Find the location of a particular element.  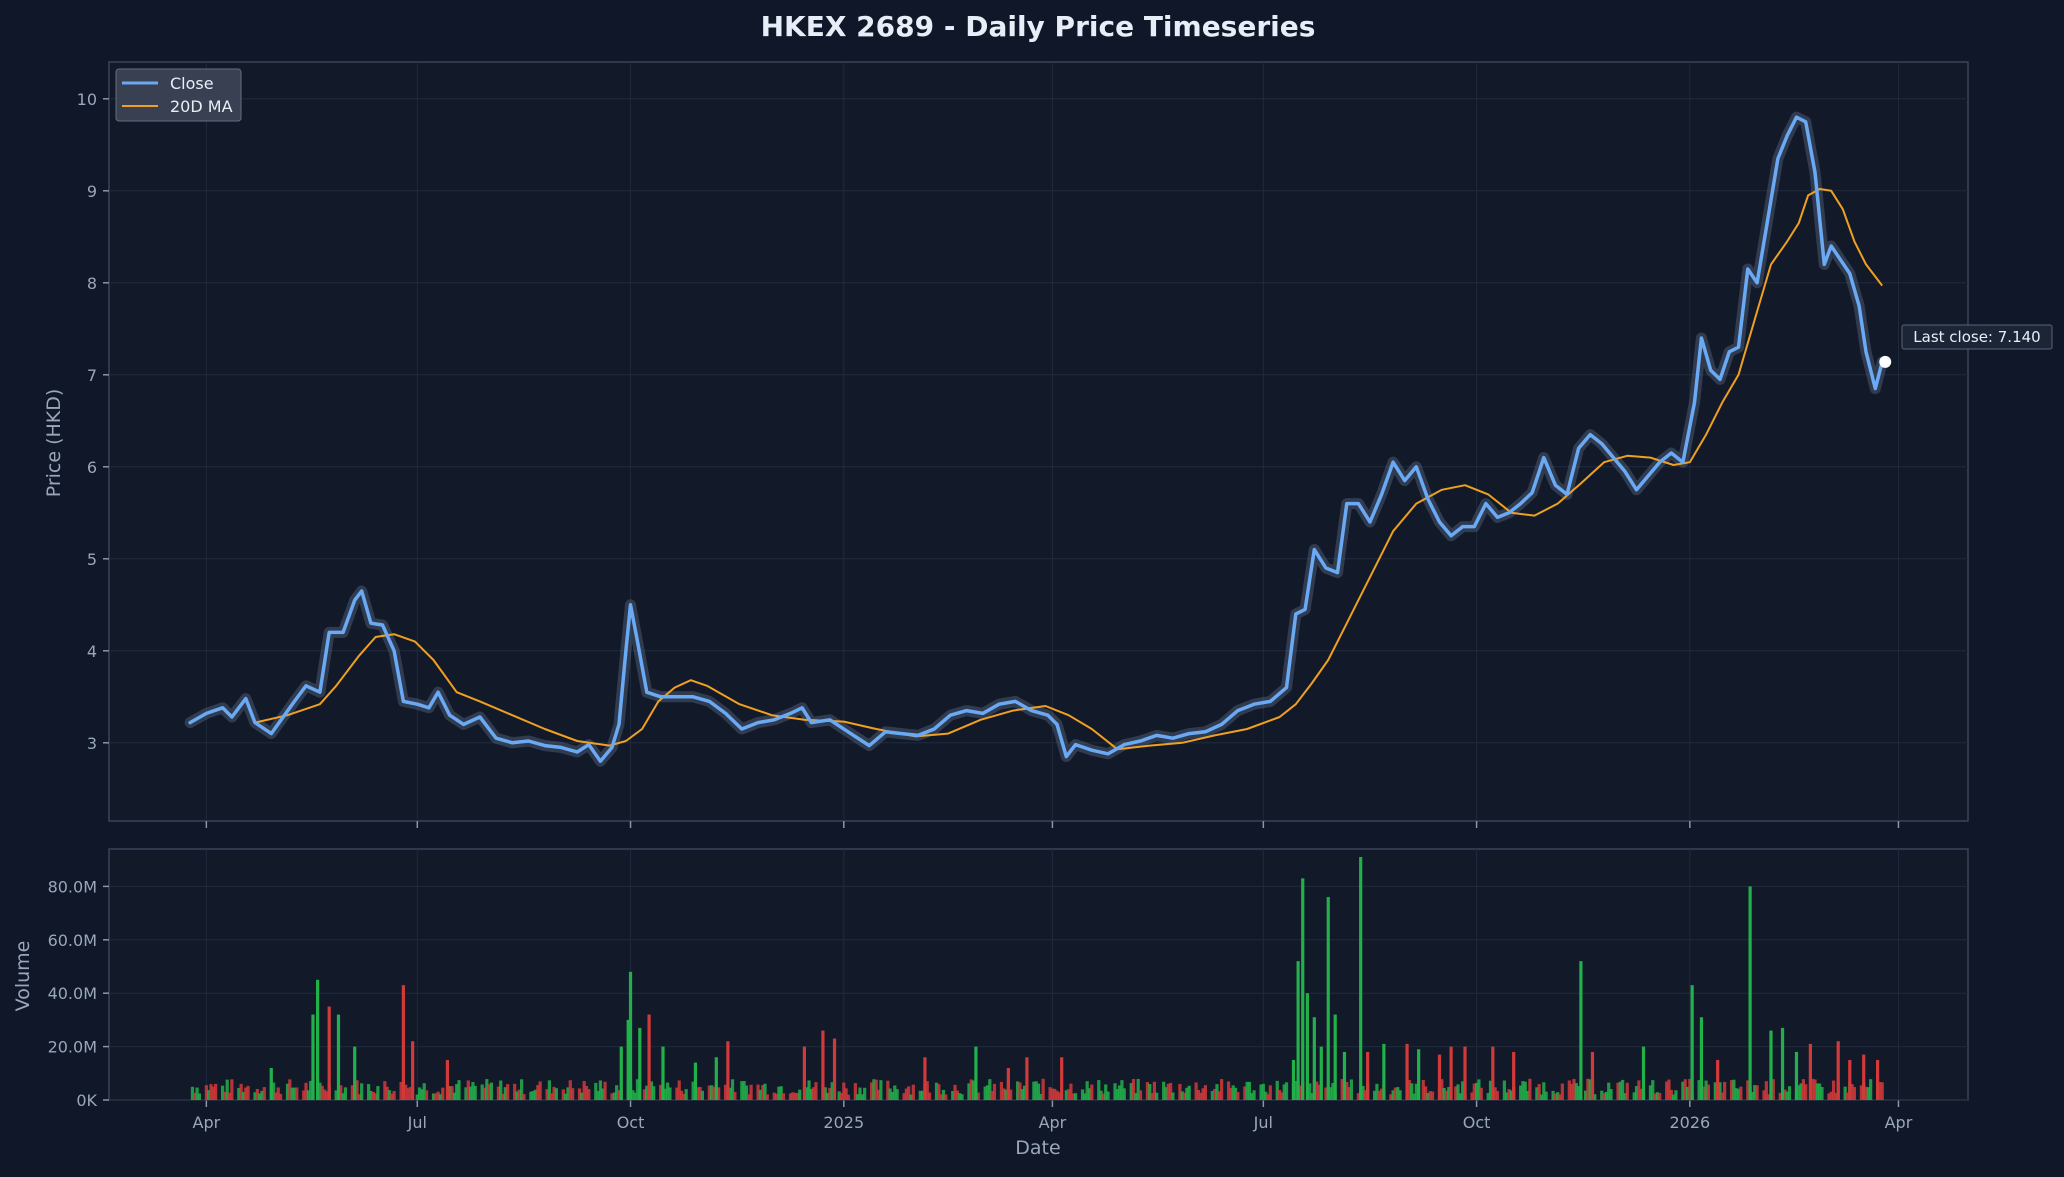

x-tick-label: Apr is located at coordinates (1053, 1122).